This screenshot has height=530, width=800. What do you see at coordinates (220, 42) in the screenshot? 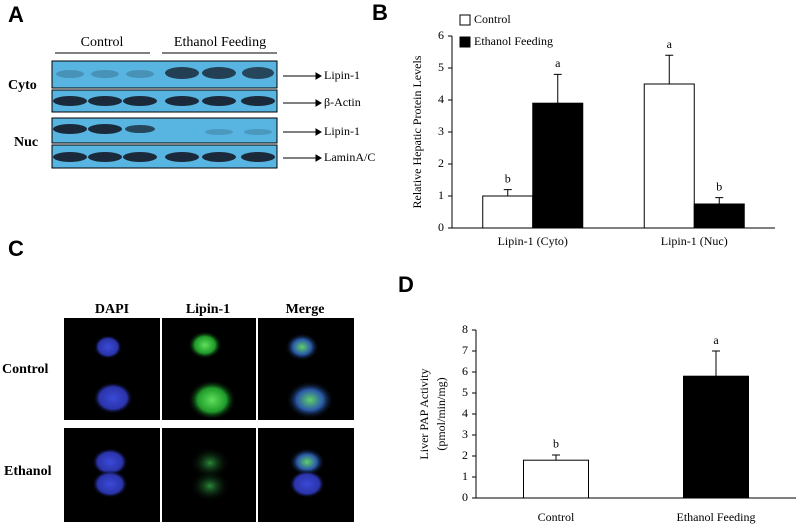
I see `group-label: Ethanol Feeding` at bounding box center [220, 42].